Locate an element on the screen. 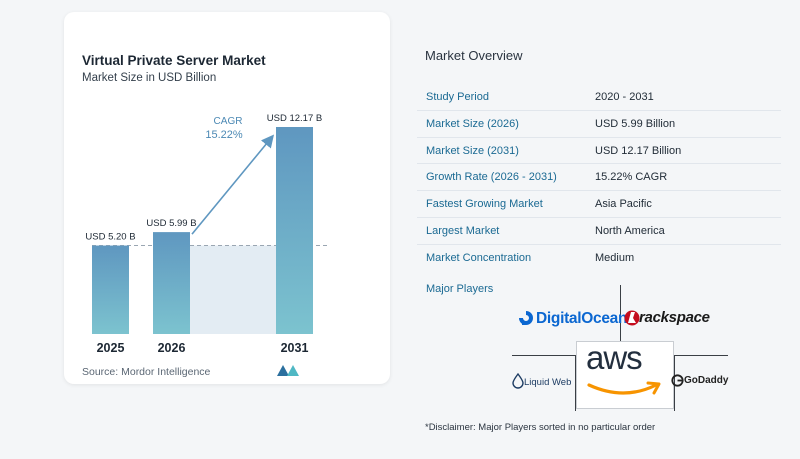 The height and width of the screenshot is (459, 800). overview-title: Market Overview is located at coordinates (474, 55).